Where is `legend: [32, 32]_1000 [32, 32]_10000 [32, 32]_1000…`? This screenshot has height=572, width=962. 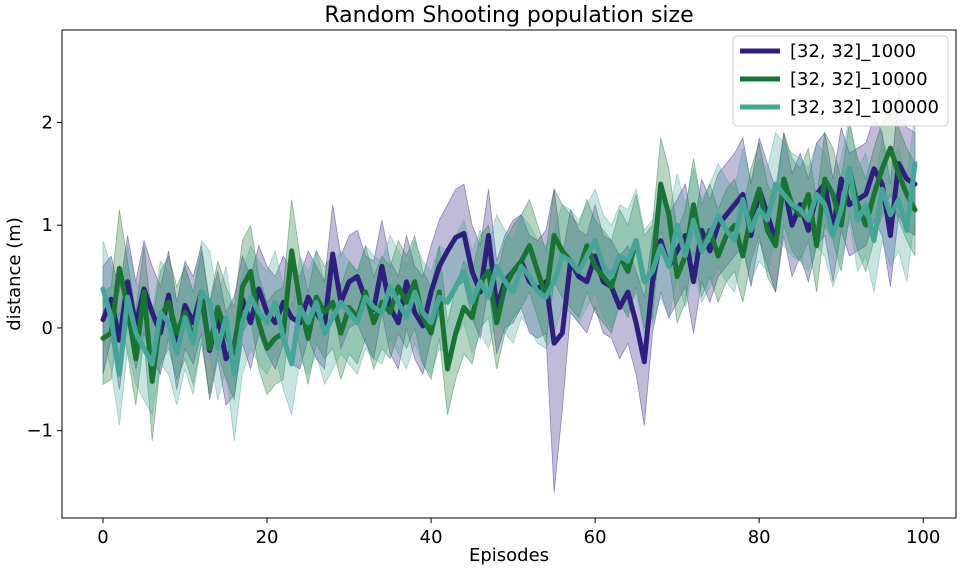 legend: [32, 32]_1000 [32, 32]_10000 [32, 32]_1000… is located at coordinates (840, 81).